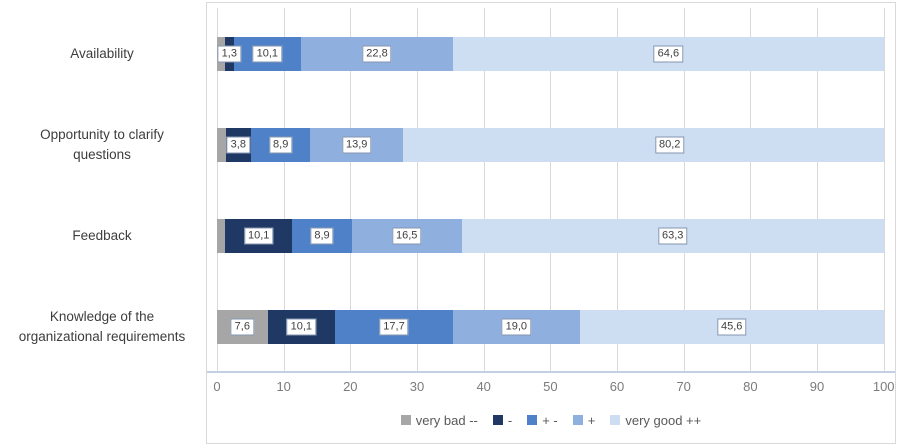 The height and width of the screenshot is (448, 900). What do you see at coordinates (883, 386) in the screenshot?
I see `x-tick-label: 100` at bounding box center [883, 386].